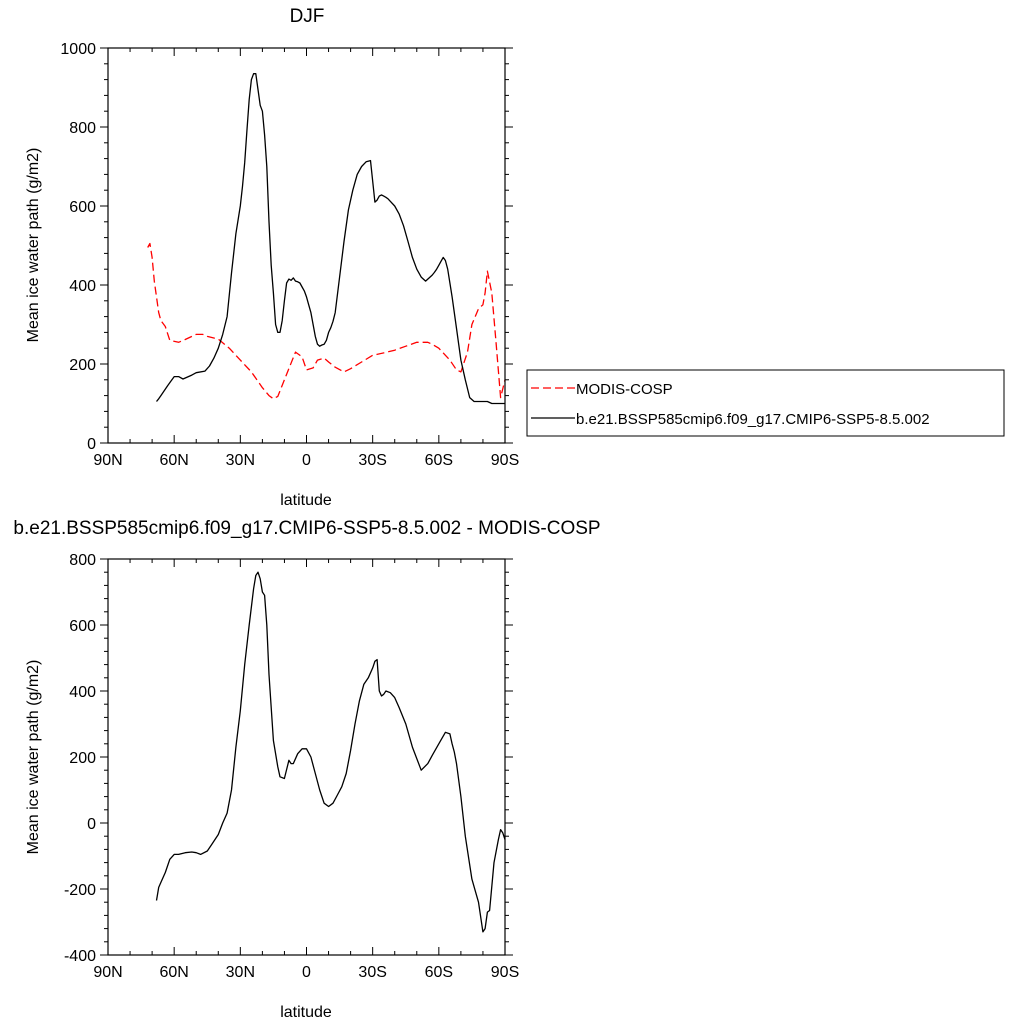  I want to click on top-x-tick-label: 90N, so click(107, 460).